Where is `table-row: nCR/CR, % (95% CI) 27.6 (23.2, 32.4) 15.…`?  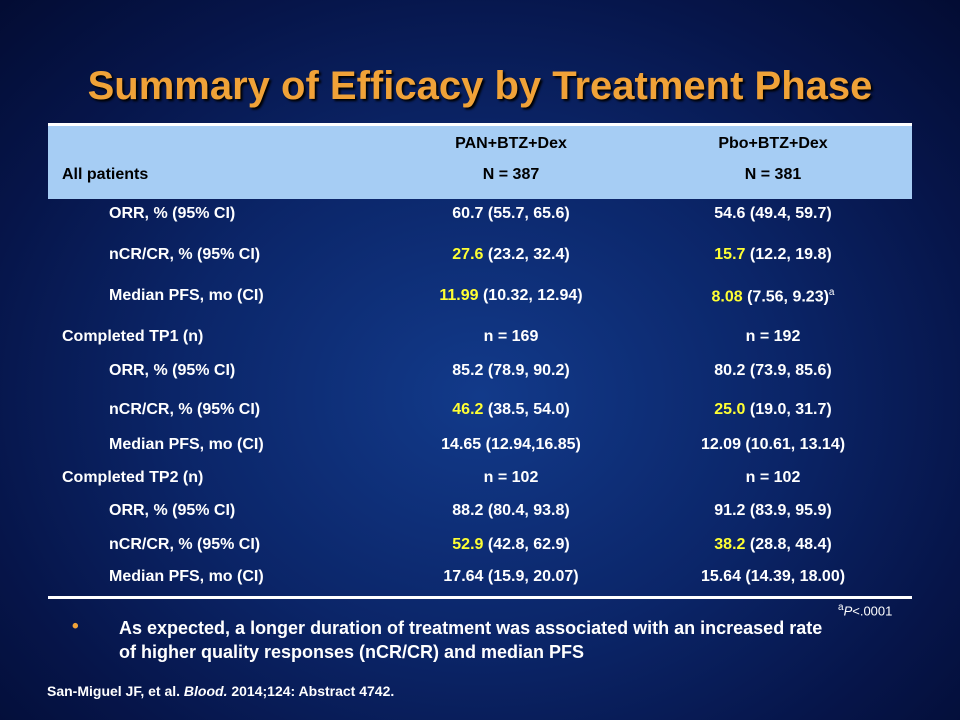
table-row: nCR/CR, % (95% CI) 27.6 (23.2, 32.4) 15.… is located at coordinates (480, 258).